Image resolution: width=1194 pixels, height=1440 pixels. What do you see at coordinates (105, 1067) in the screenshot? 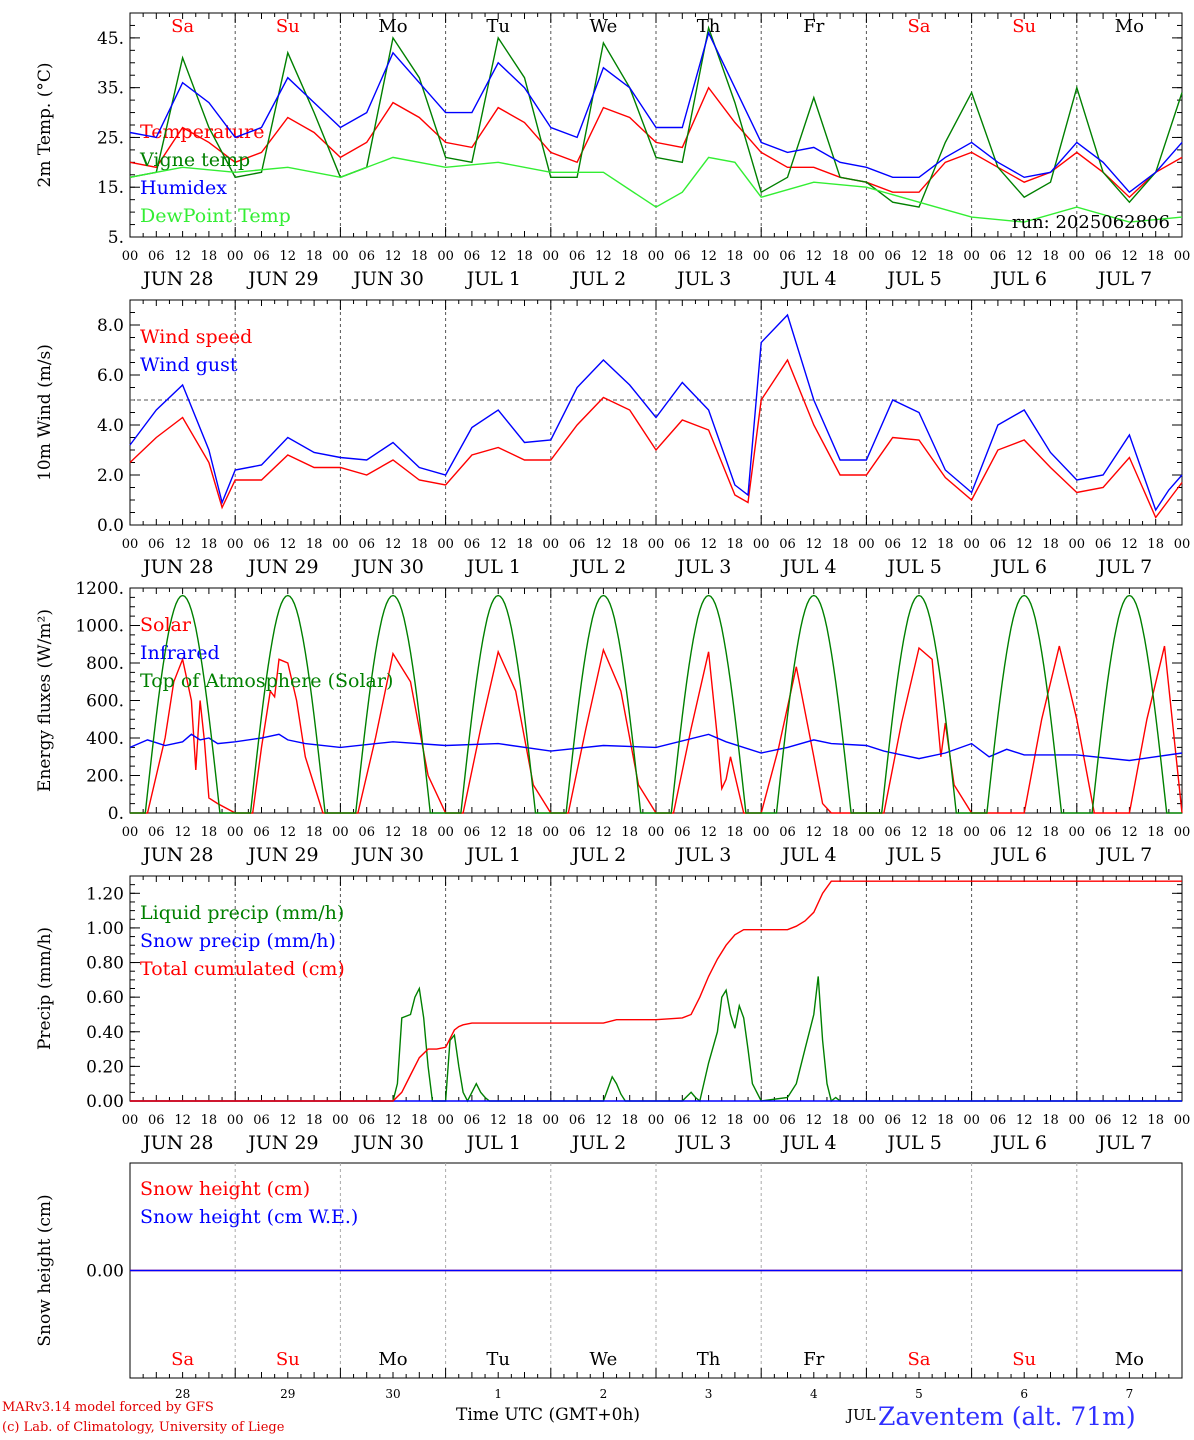
I see `y-tick-label: 0.20` at bounding box center [105, 1067].